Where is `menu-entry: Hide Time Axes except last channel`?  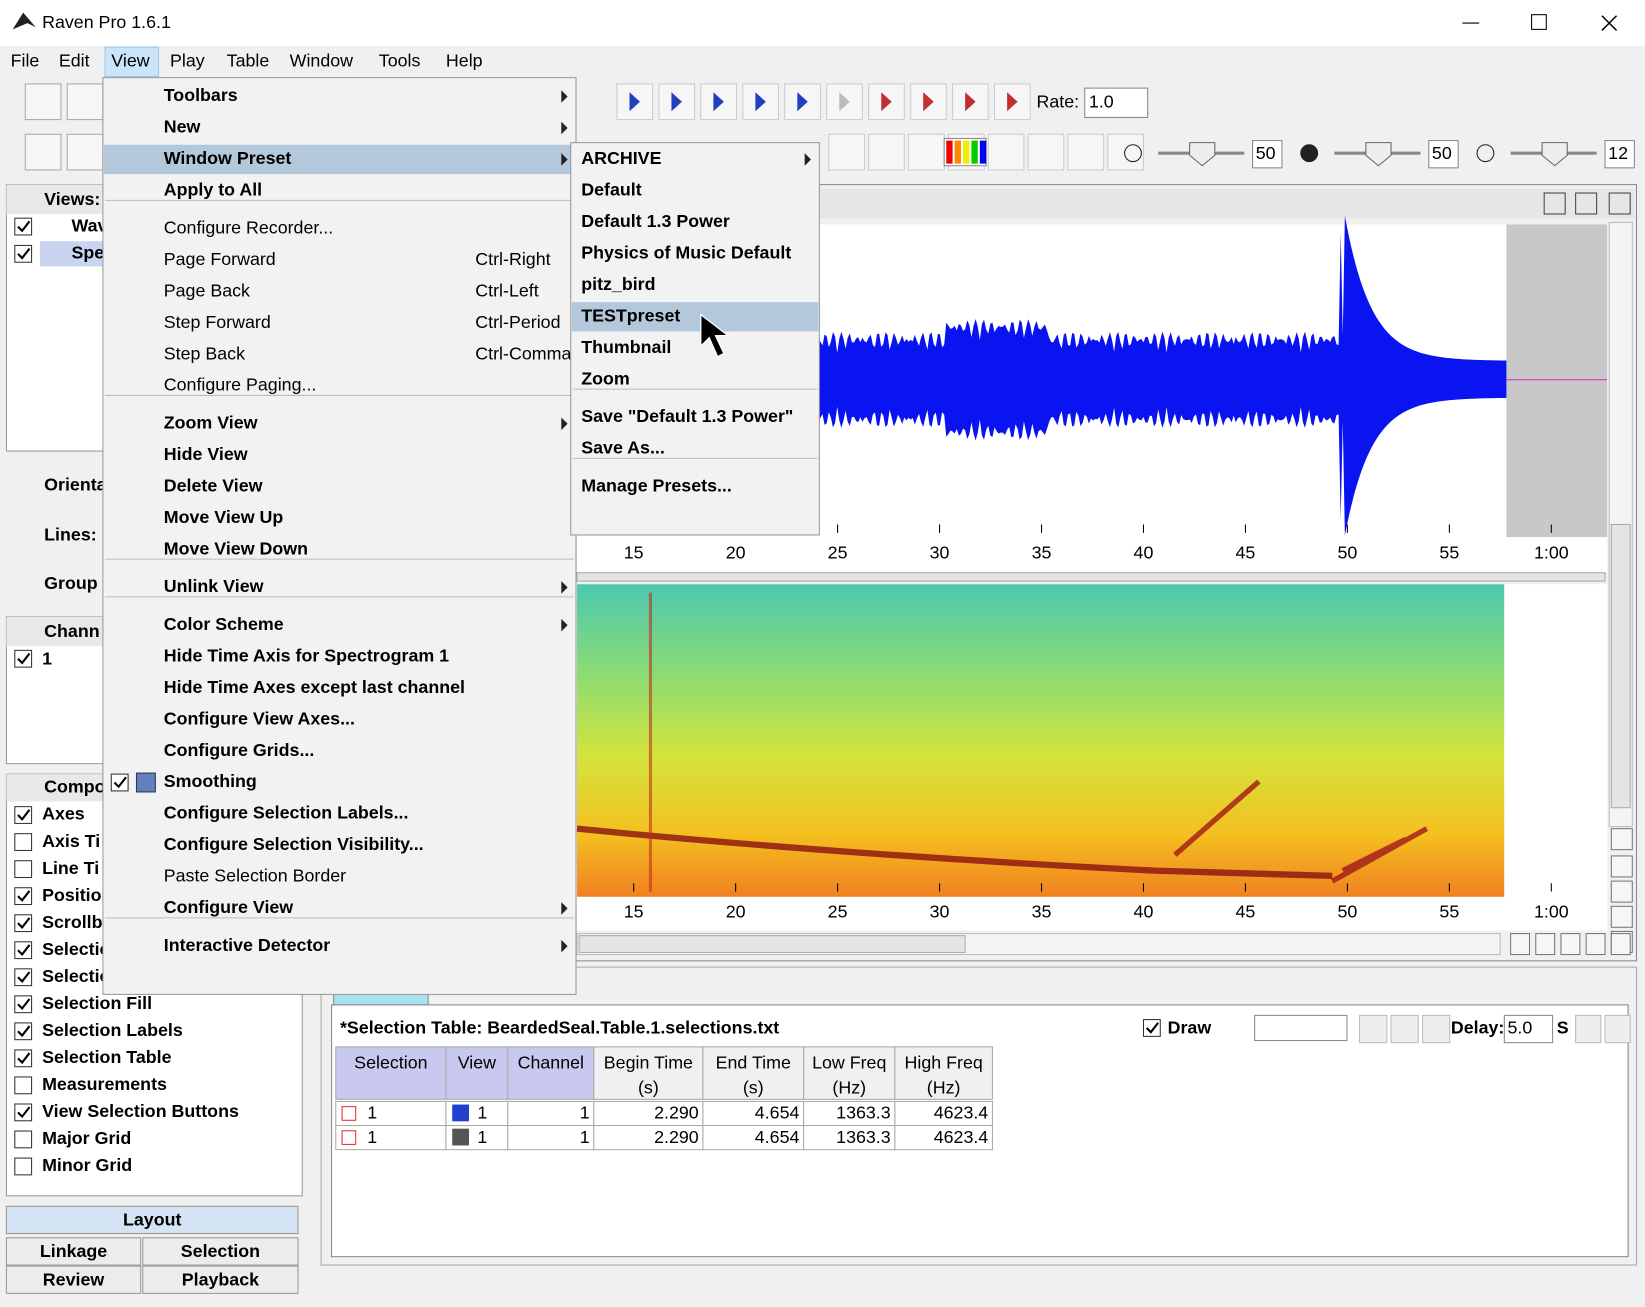 menu-entry: Hide Time Axes except last channel is located at coordinates (314, 687).